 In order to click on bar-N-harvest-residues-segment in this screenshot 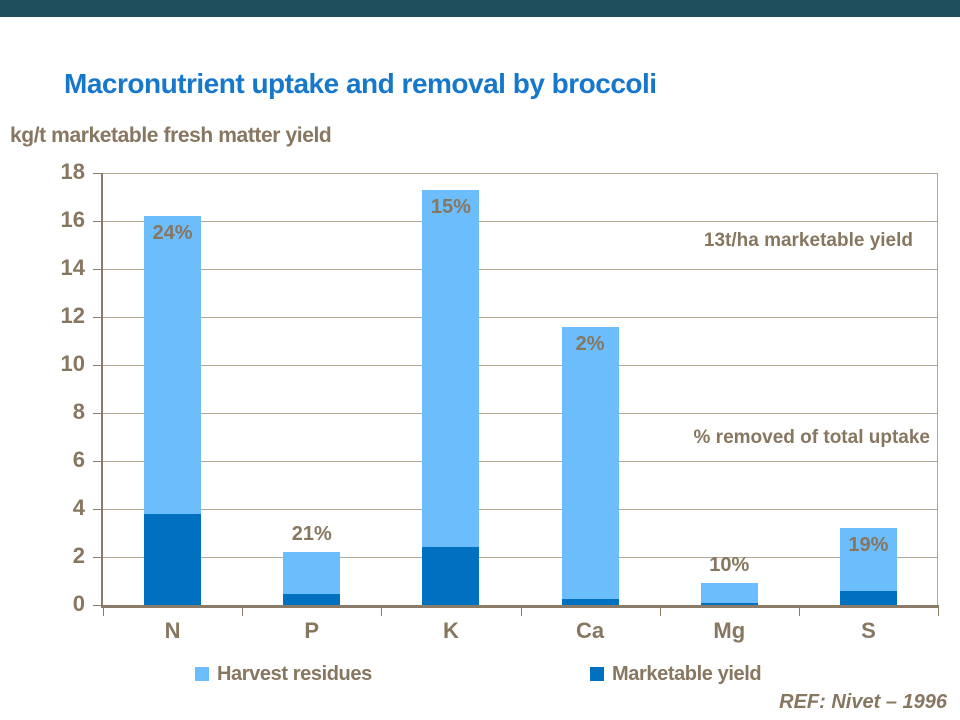, I will do `click(173, 365)`.